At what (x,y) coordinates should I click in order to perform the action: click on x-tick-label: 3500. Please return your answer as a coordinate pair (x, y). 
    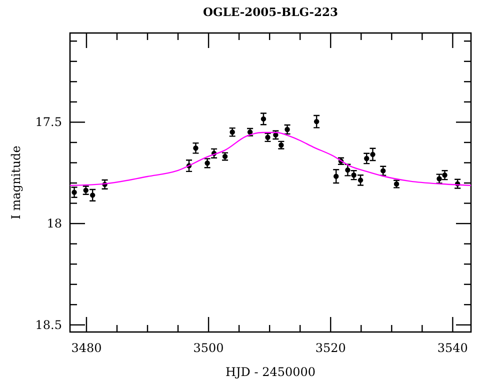
    Looking at the image, I should click on (208, 348).